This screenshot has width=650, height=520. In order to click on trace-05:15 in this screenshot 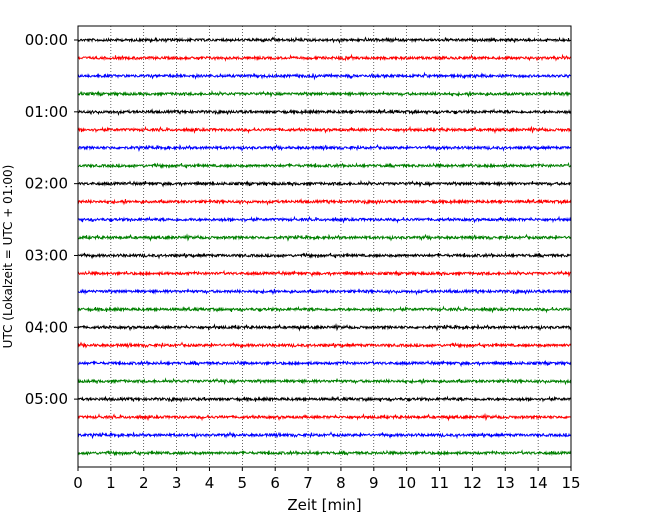, I will do `click(324, 417)`.